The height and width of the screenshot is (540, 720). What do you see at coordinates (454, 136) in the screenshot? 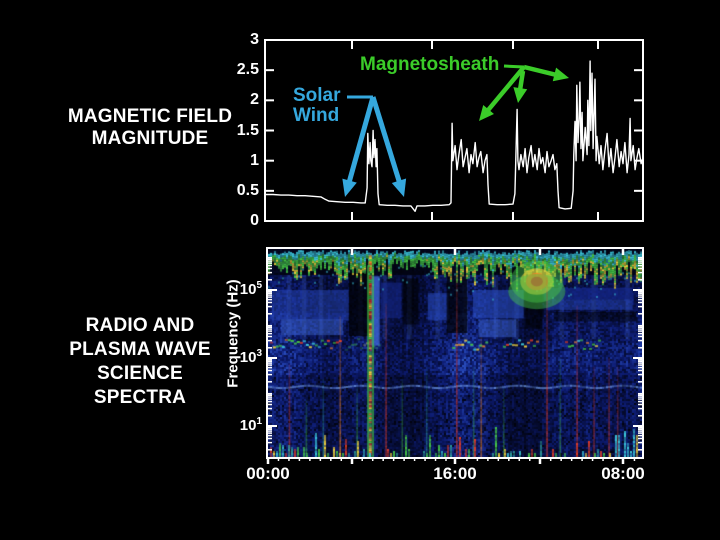
I see `magnetic-field-trace` at bounding box center [454, 136].